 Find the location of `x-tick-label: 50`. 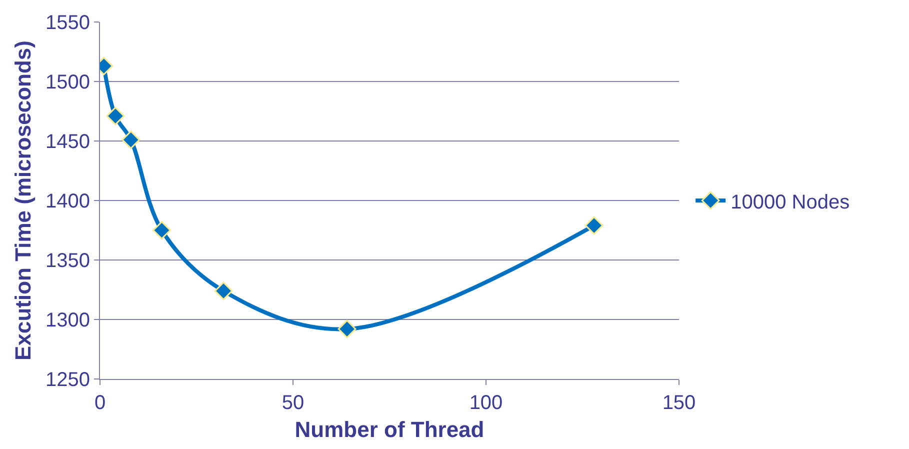

x-tick-label: 50 is located at coordinates (293, 403).